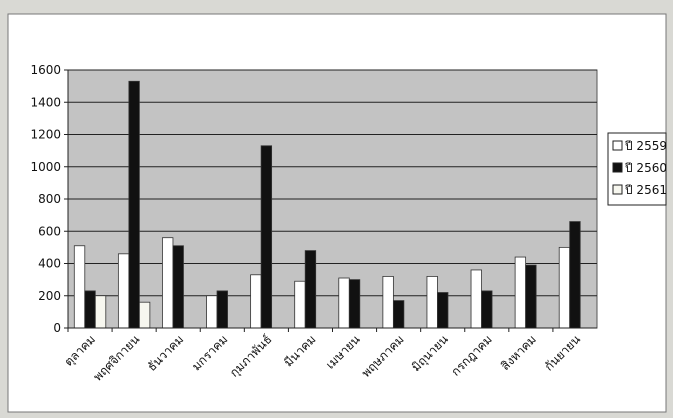 The width and height of the screenshot is (673, 418). I want to click on y-tick-label: 1000, so click(45, 167).